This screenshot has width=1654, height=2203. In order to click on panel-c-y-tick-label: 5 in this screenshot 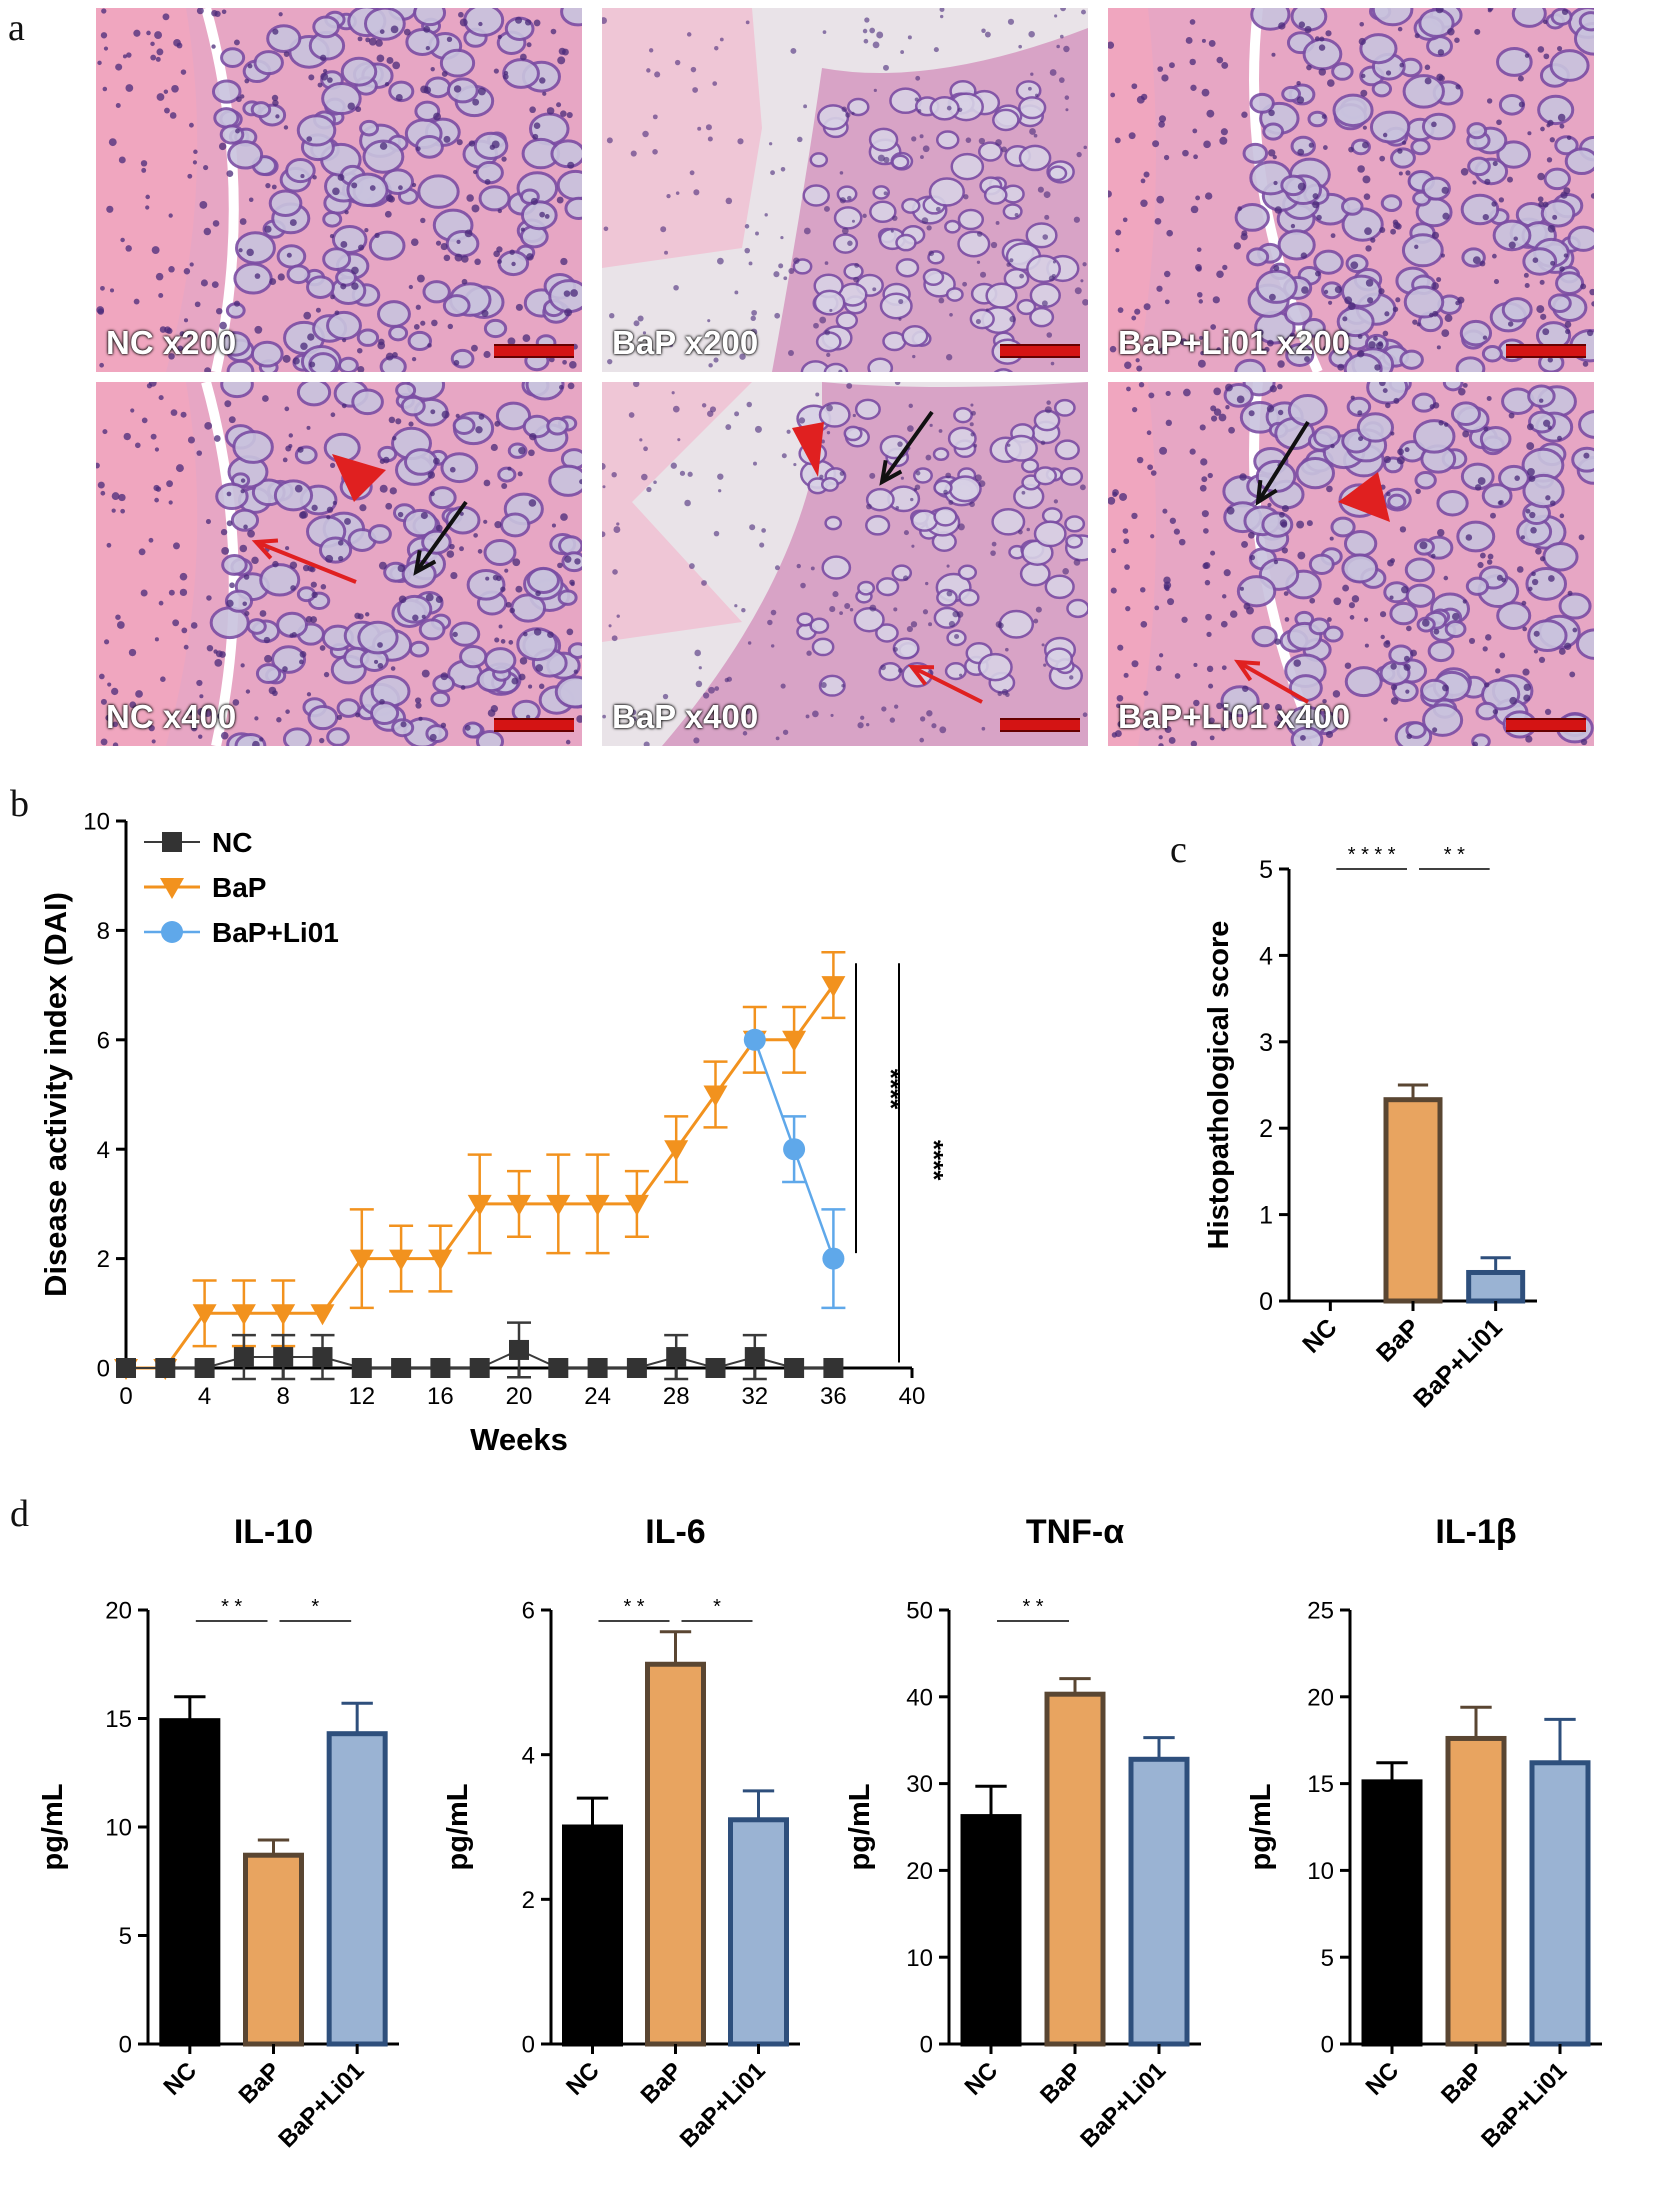, I will do `click(1266, 870)`.